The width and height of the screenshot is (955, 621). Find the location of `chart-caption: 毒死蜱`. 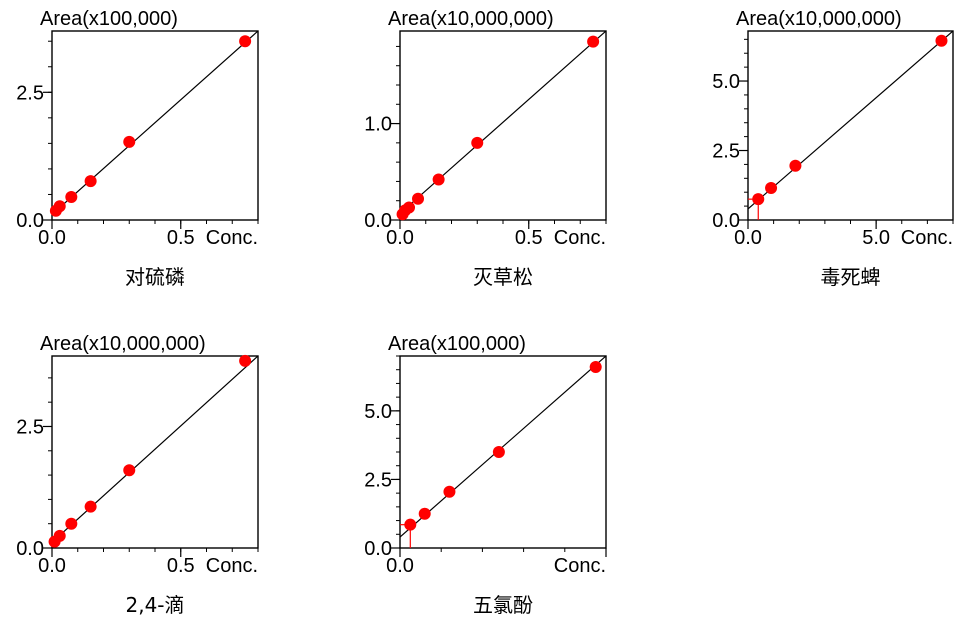

chart-caption: 毒死蜱 is located at coordinates (851, 277).